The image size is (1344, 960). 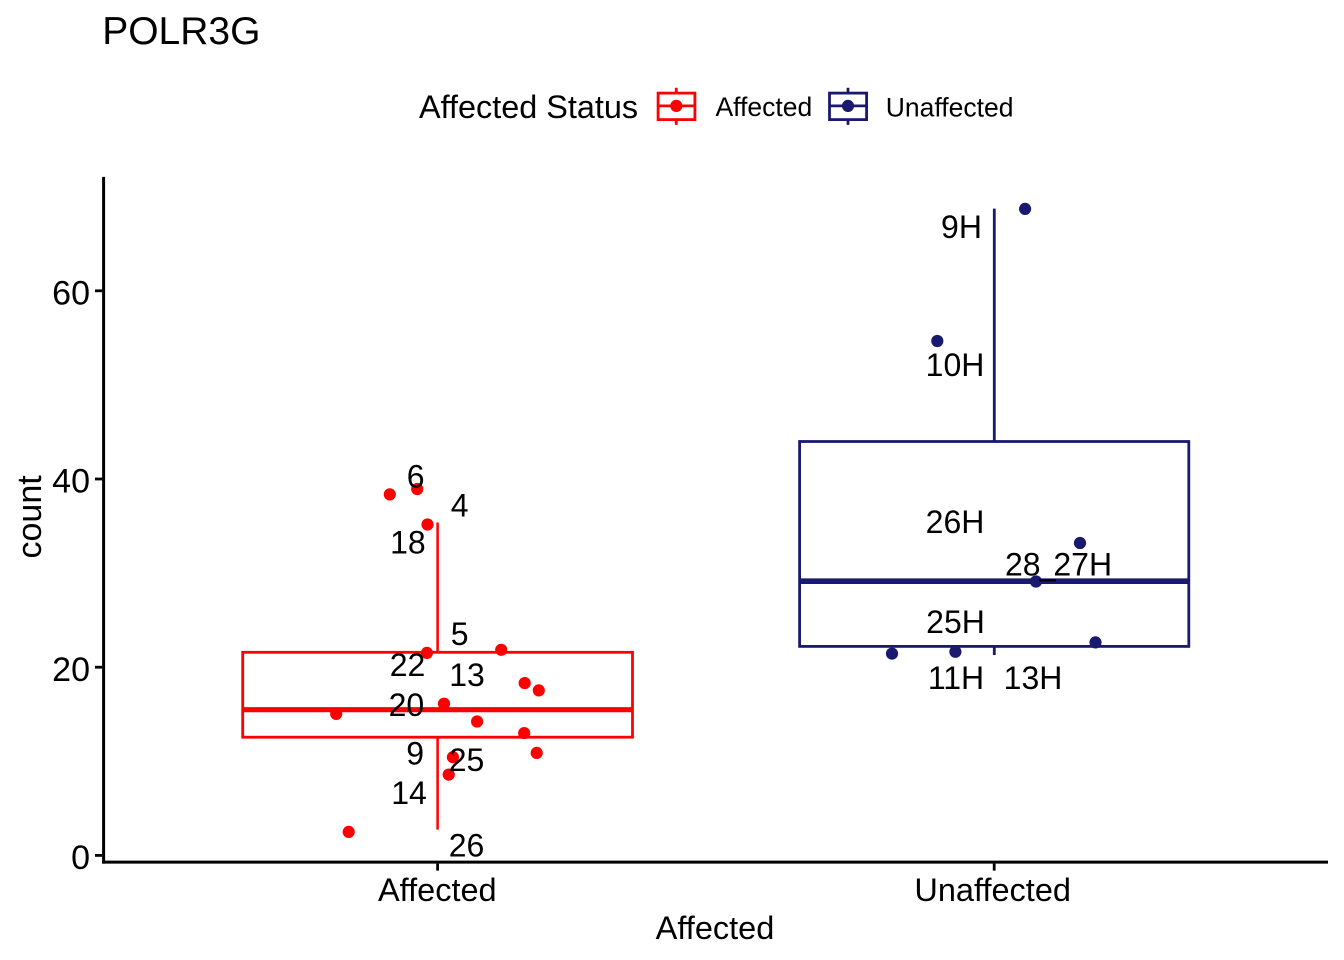 I want to click on svg-text: 26H, so click(x=955, y=522).